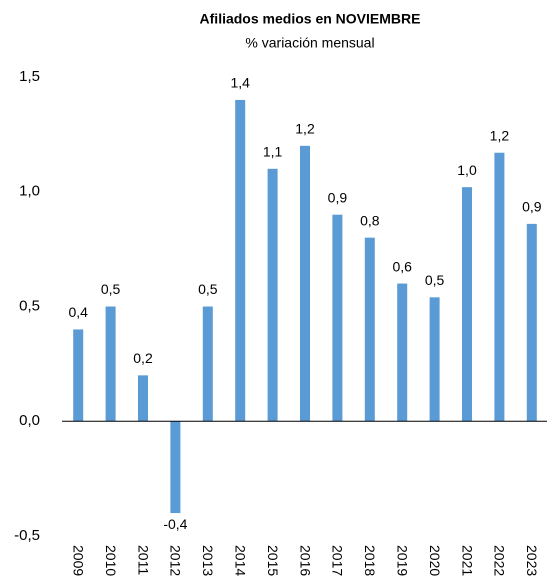 This screenshot has height=583, width=547. I want to click on x-tick-label: 2010, so click(111, 560).